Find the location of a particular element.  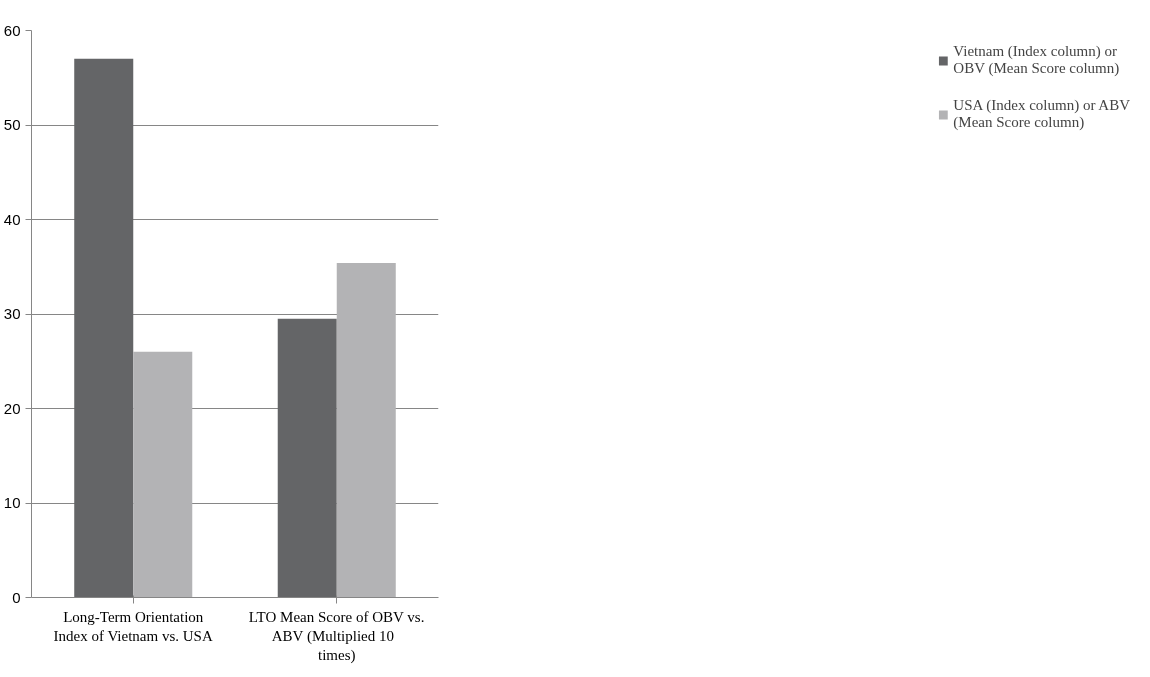

y-tick-label: 20 is located at coordinates (12, 408).